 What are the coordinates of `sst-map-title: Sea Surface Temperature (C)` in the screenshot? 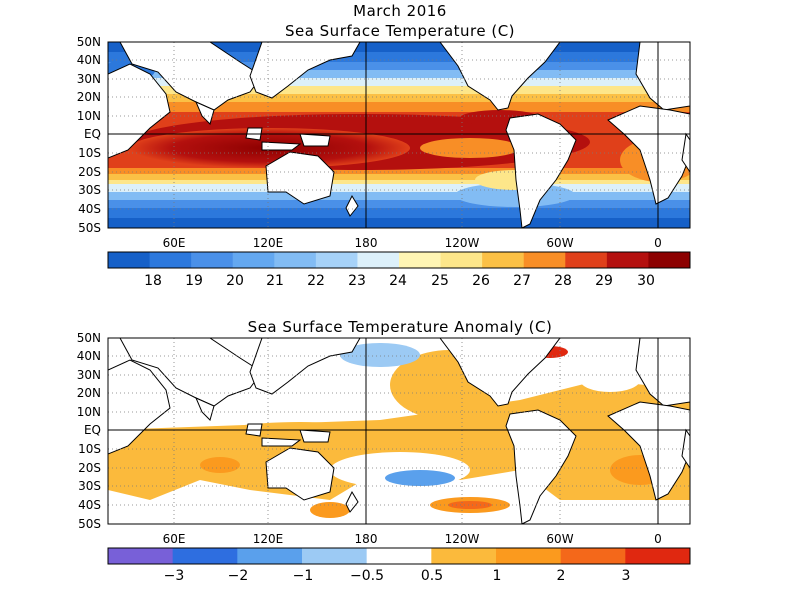 It's located at (400, 31).